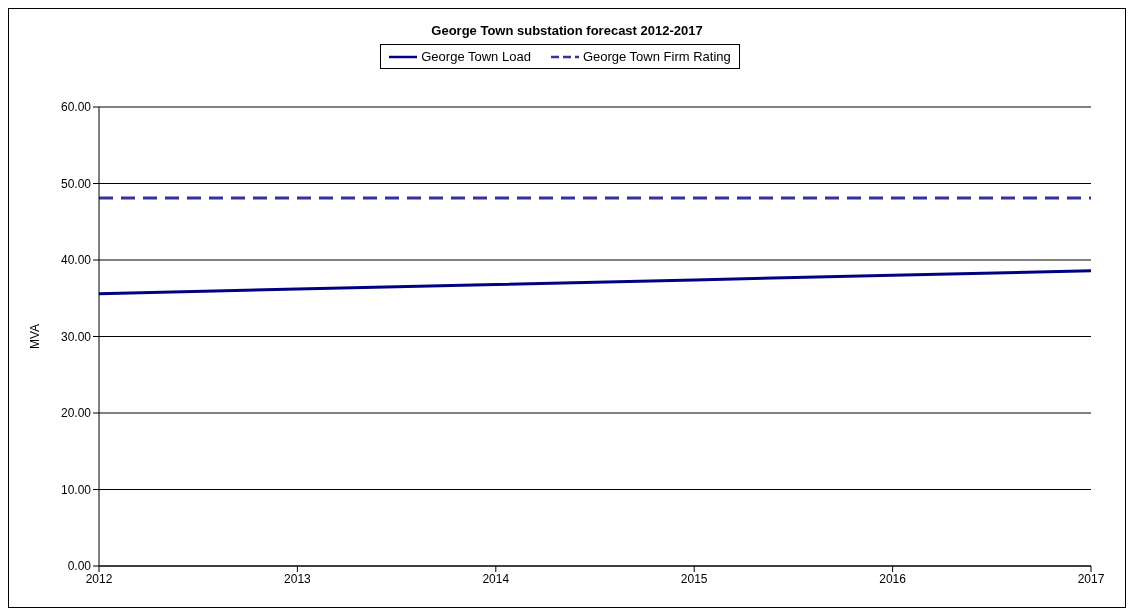 The width and height of the screenshot is (1134, 616). Describe the element at coordinates (35, 336) in the screenshot. I see `y-axis-title: MVA` at that location.